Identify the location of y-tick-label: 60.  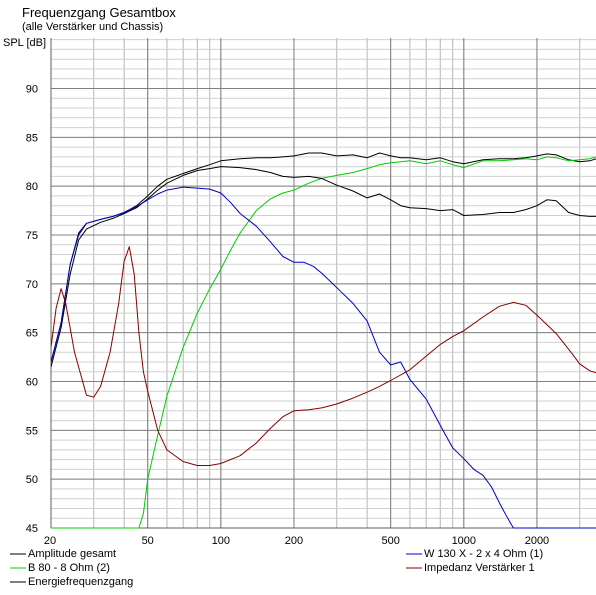
(32, 383).